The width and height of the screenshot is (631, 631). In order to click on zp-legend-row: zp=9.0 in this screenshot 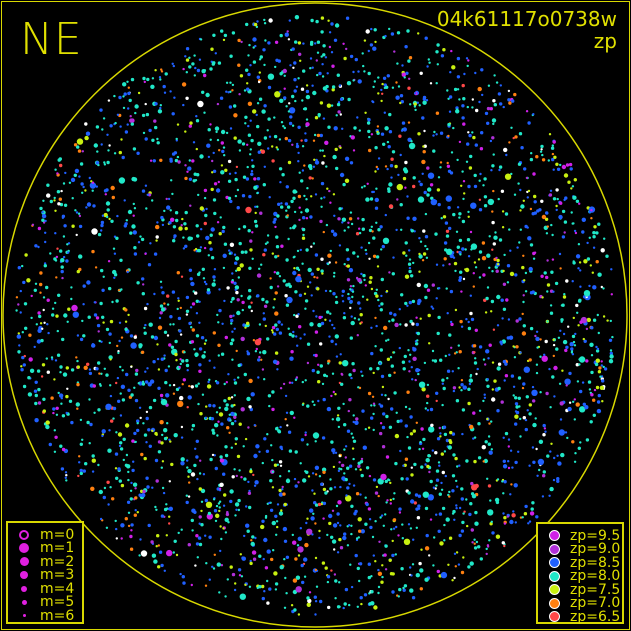, I will do `click(584, 549)`.